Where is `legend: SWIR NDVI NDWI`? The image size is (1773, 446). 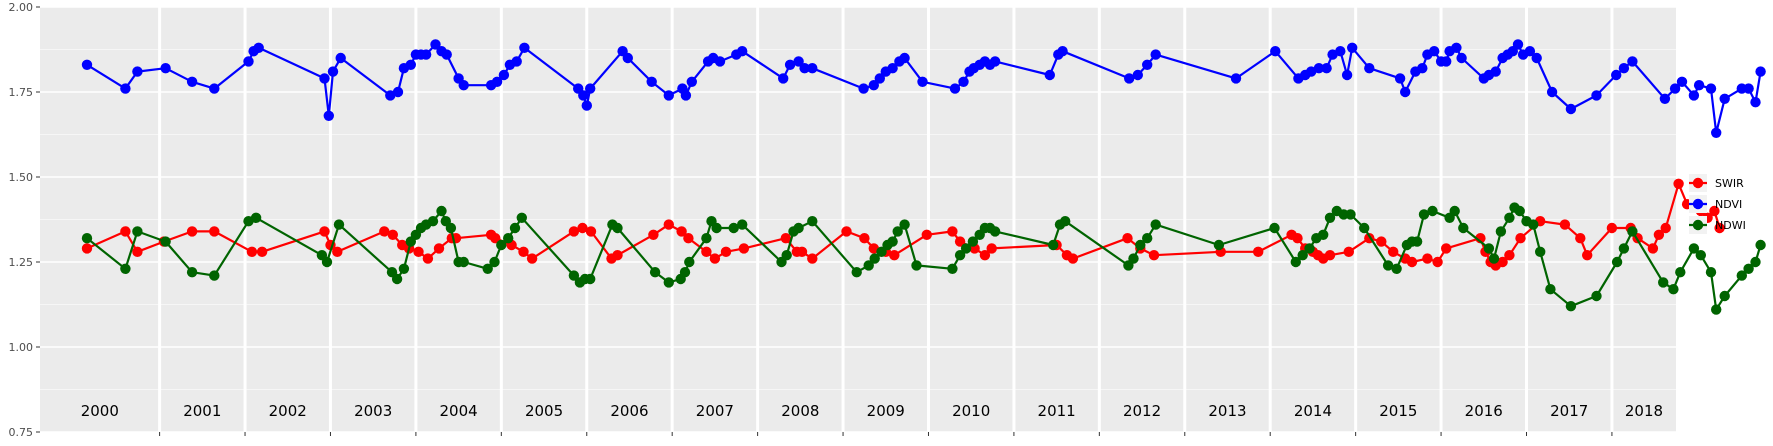
legend: SWIR NDVI NDWI is located at coordinates (1717, 204).